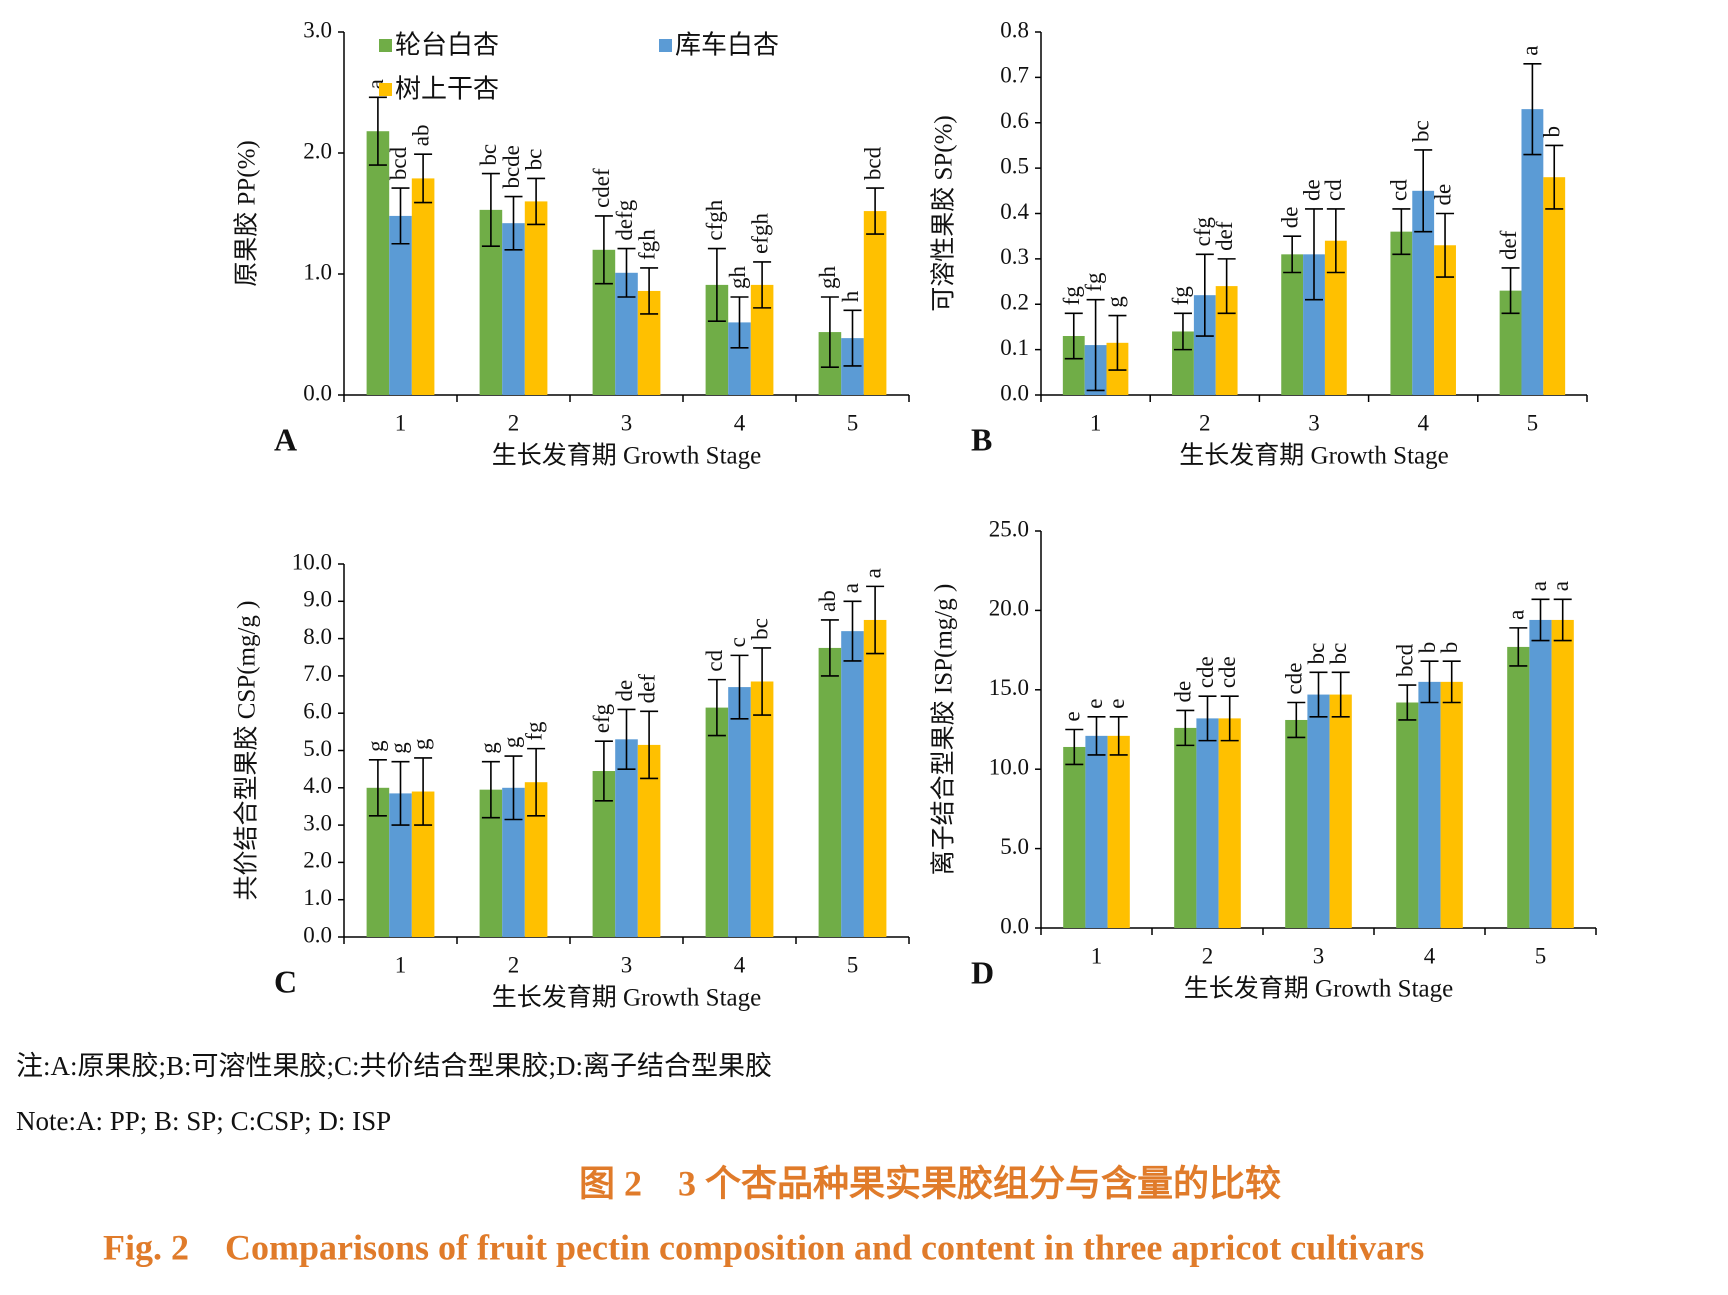  What do you see at coordinates (1014, 392) in the screenshot?
I see `y-tick-label: 0.0` at bounding box center [1014, 392].